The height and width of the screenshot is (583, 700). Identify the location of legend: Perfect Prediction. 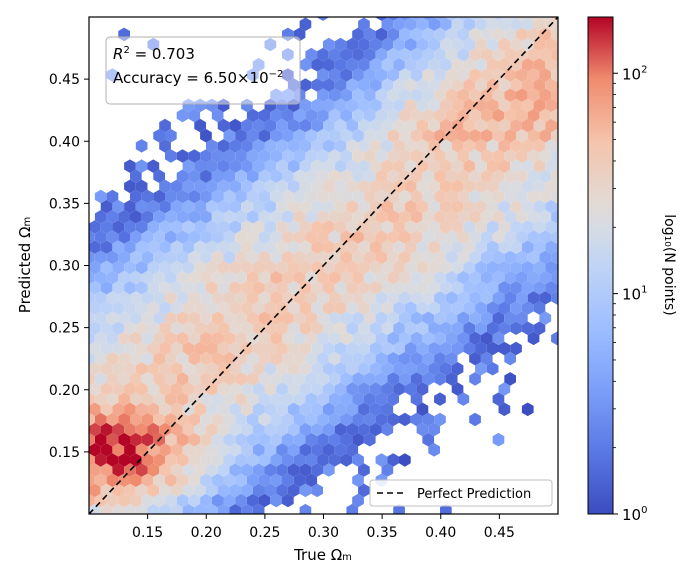
(461, 493).